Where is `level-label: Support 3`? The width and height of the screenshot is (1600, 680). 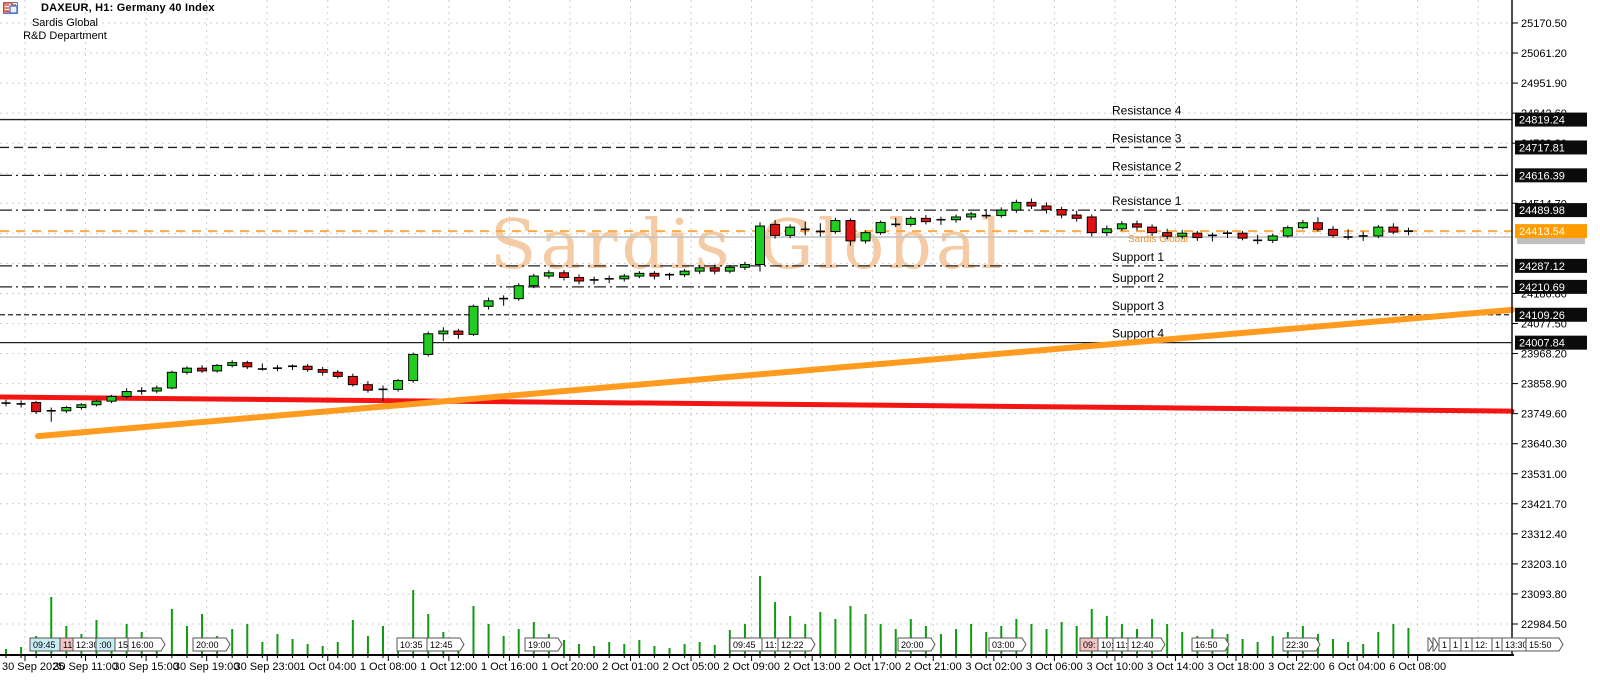 level-label: Support 3 is located at coordinates (1138, 306).